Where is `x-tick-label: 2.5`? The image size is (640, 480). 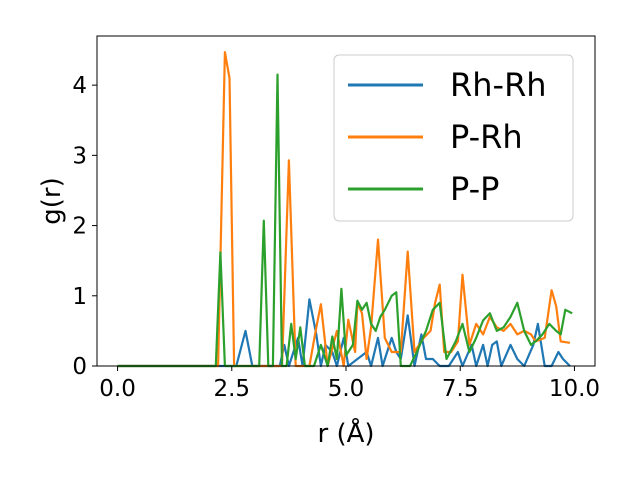 x-tick-label: 2.5 is located at coordinates (231, 389).